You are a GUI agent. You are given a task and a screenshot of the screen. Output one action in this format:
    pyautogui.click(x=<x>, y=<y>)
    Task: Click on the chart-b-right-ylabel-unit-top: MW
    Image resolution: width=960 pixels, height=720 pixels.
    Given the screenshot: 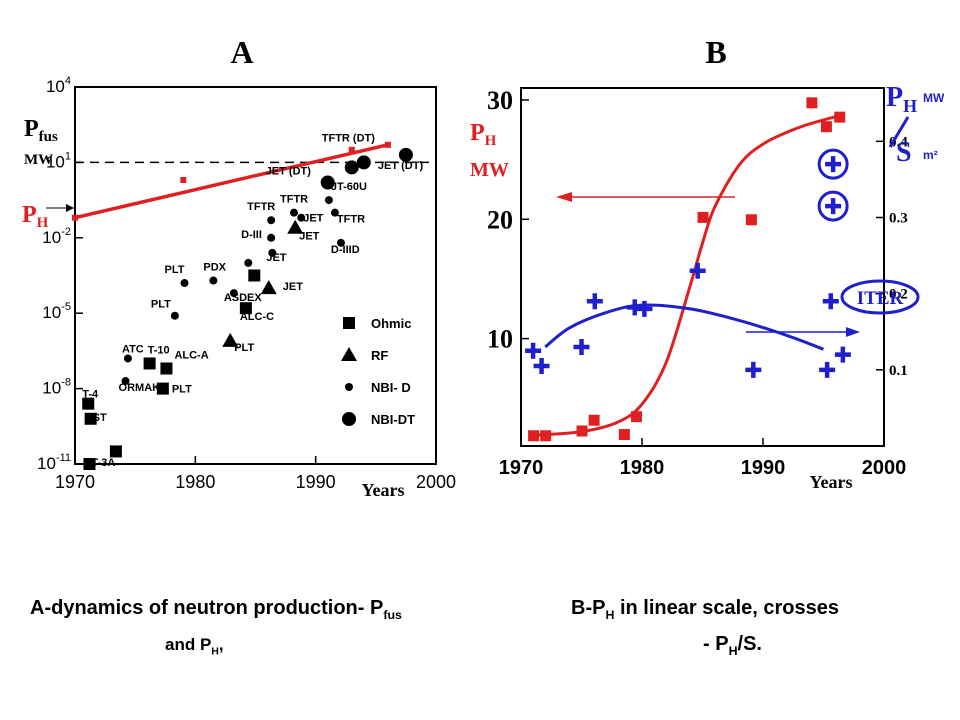 What is the action you would take?
    pyautogui.click(x=934, y=98)
    